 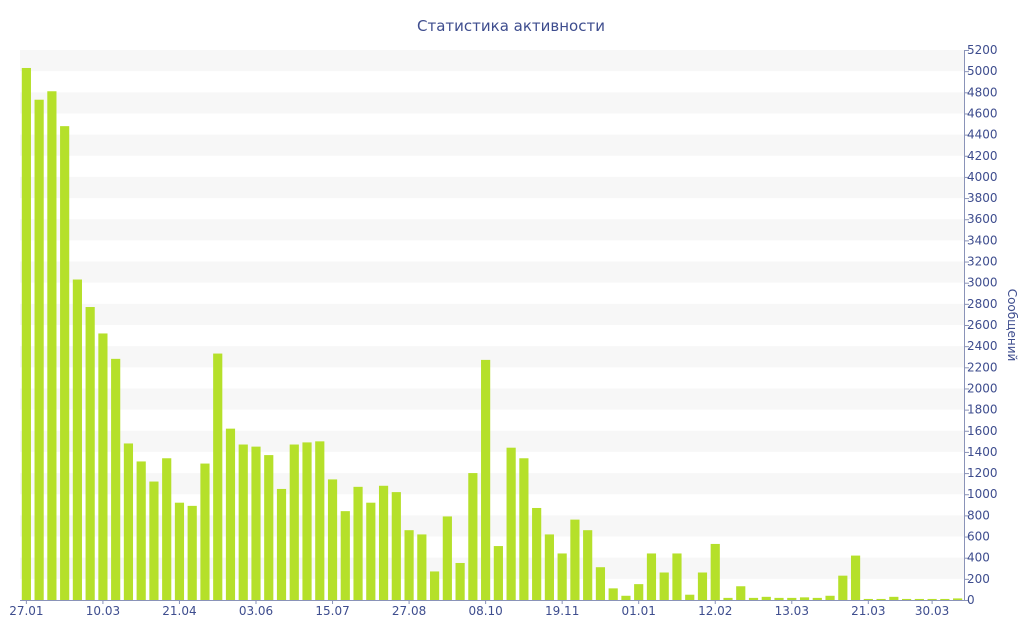 What do you see at coordinates (485, 611) in the screenshot?
I see `x-tick-label: 08.10` at bounding box center [485, 611].